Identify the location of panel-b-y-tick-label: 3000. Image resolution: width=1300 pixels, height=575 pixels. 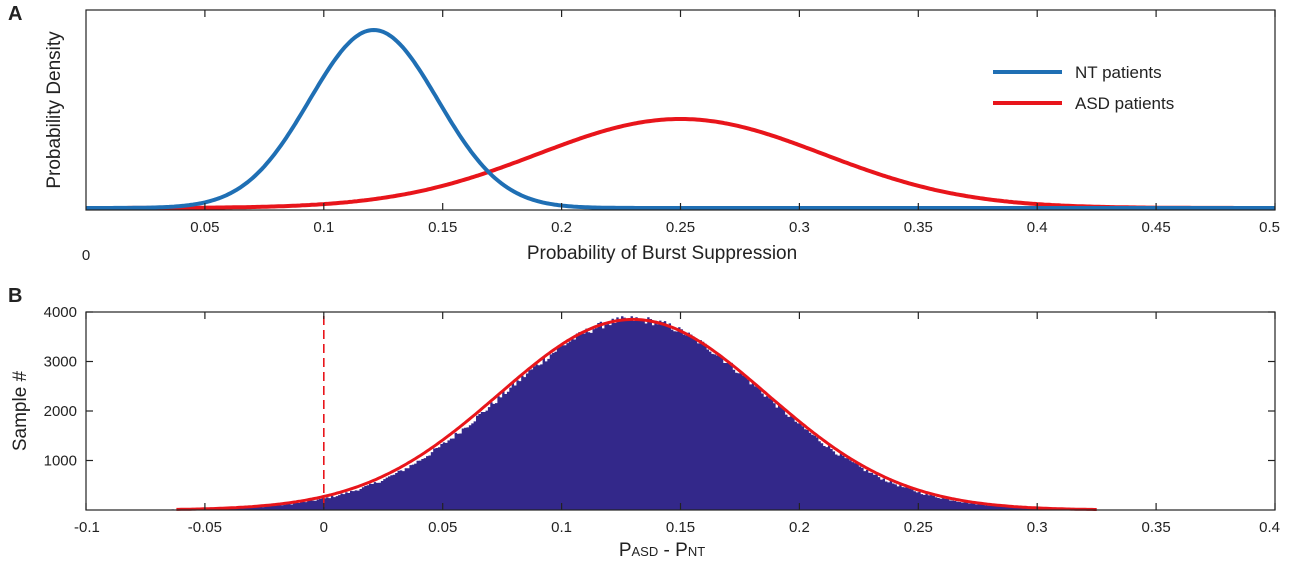
(60, 362).